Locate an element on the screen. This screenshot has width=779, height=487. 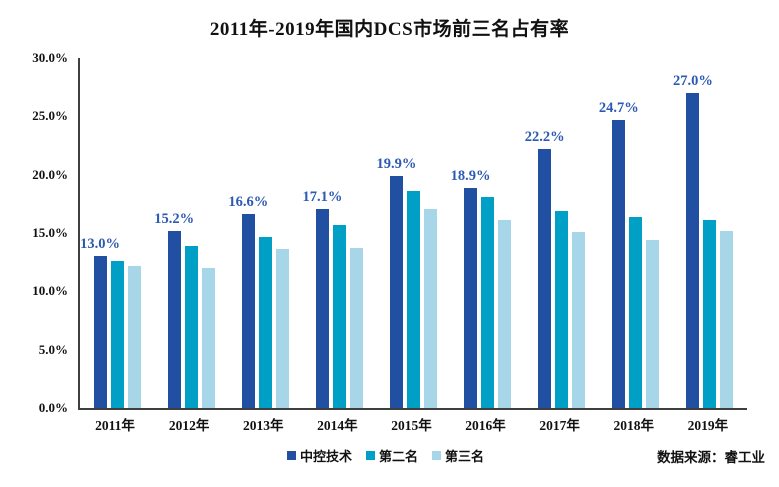
x-tick-label: 2019年 is located at coordinates (708, 425).